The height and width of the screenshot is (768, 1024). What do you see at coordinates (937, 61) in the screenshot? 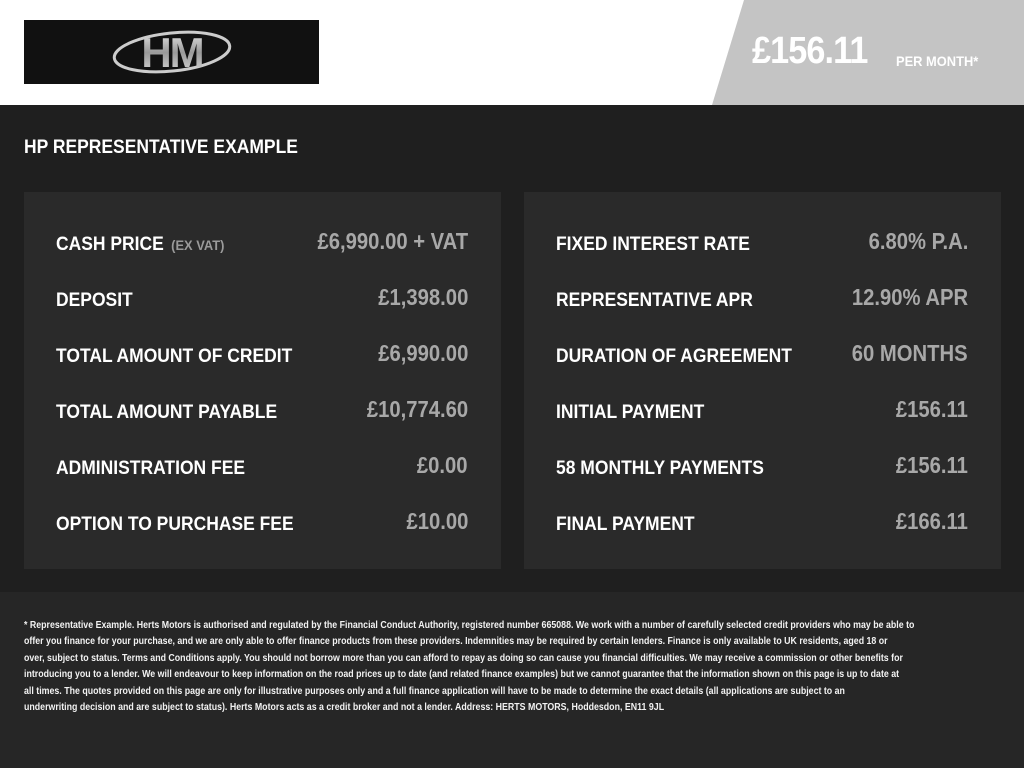
I see `per-month-label: PER MONTH*` at bounding box center [937, 61].